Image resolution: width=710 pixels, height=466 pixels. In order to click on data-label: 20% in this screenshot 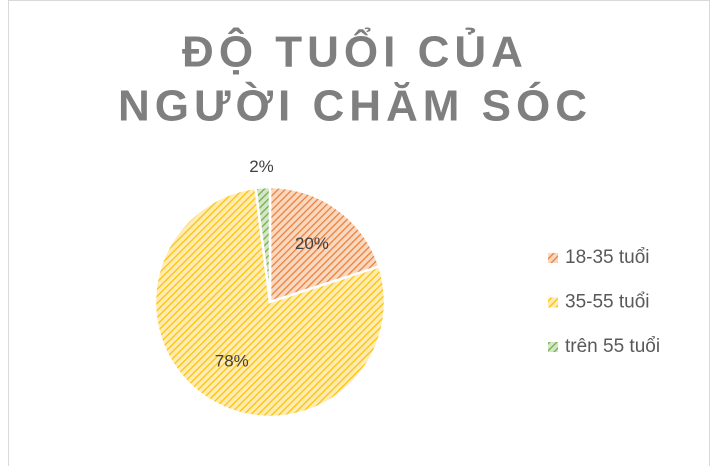, I will do `click(312, 243)`.